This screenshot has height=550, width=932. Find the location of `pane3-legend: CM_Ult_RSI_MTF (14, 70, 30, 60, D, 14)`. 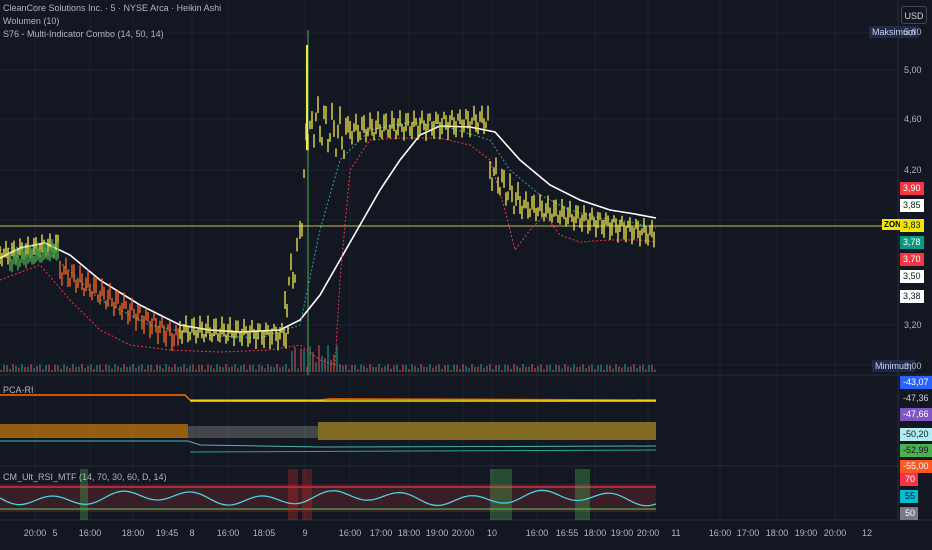

pane3-legend: CM_Ult_RSI_MTF (14, 70, 30, 60, D, 14) is located at coordinates (85, 477).